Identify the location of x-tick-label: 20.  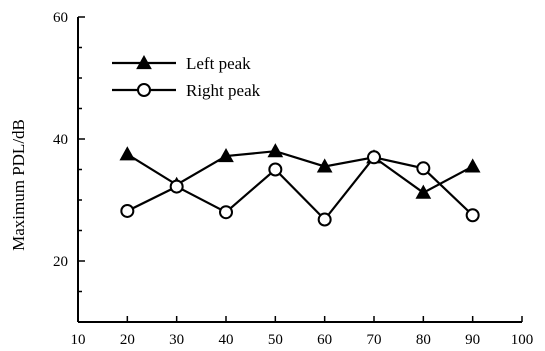
(127, 340).